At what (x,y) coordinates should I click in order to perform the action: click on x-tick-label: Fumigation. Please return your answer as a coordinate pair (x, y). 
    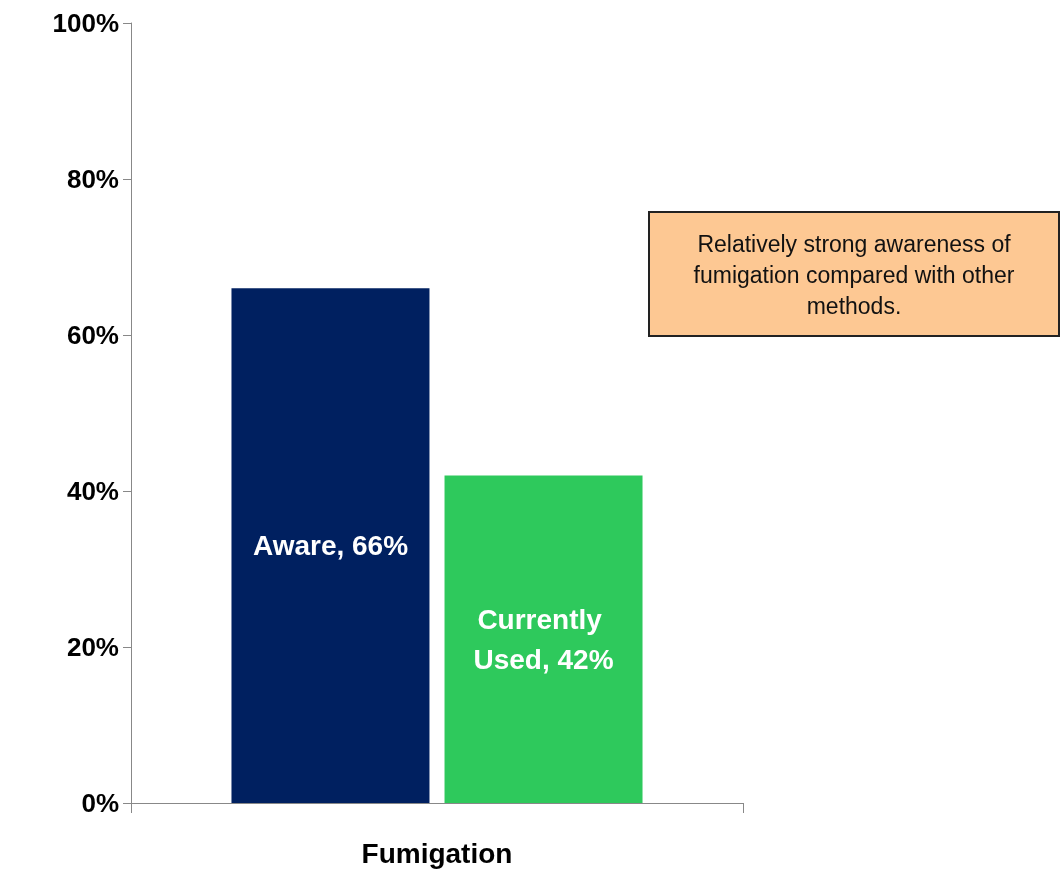
    Looking at the image, I should click on (437, 853).